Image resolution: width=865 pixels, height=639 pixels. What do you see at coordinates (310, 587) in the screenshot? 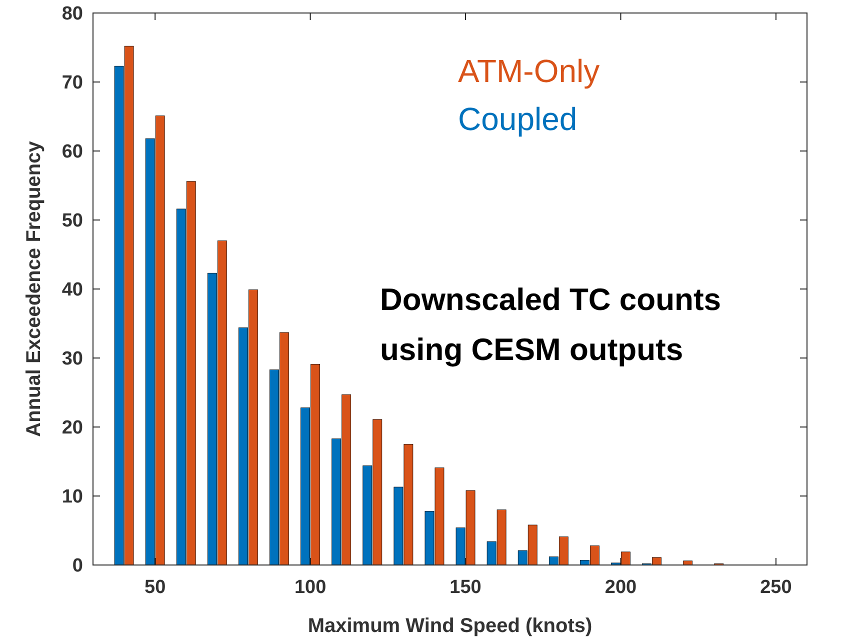
I see `x-tick-label: 100` at bounding box center [310, 587].